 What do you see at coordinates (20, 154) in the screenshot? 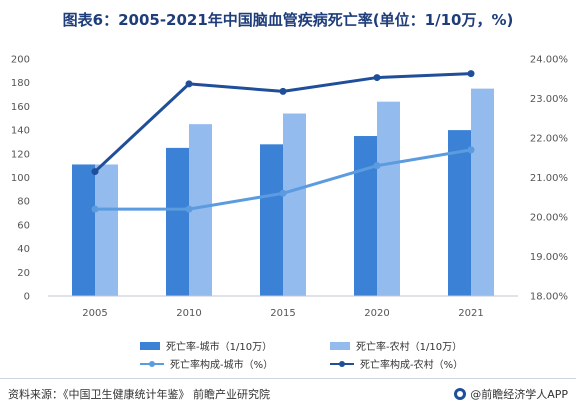
I see `left-axis-tick-6: 120` at bounding box center [20, 154].